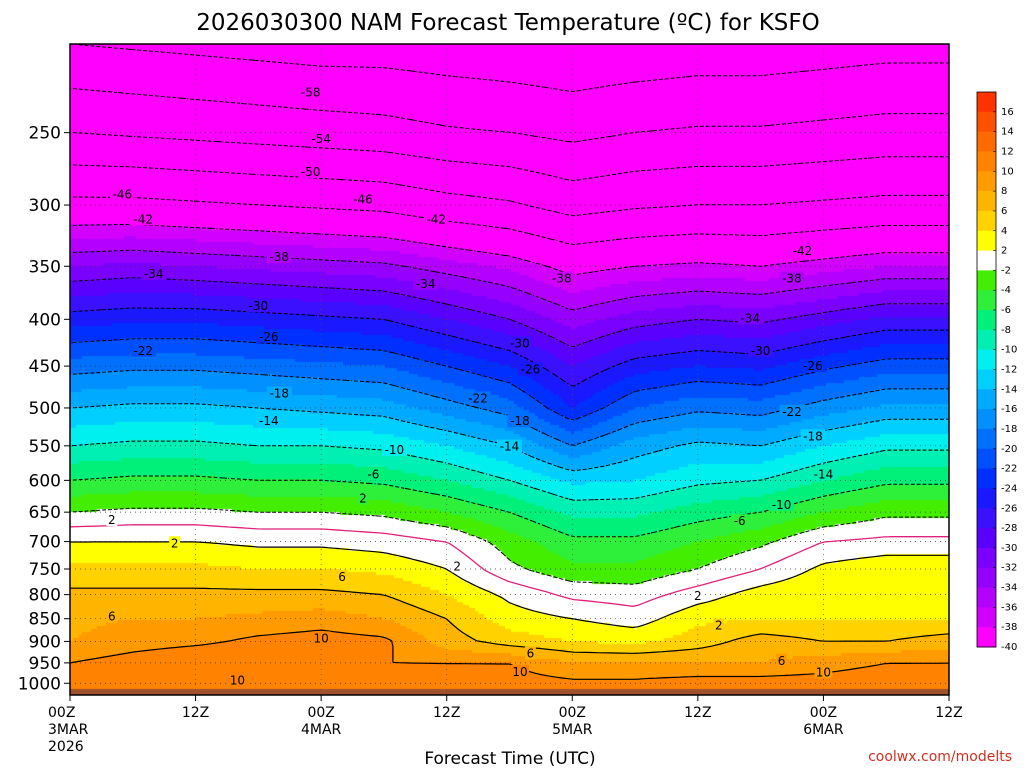  Describe the element at coordinates (1006, 330) in the screenshot. I see `colorbar-label: -8` at that location.